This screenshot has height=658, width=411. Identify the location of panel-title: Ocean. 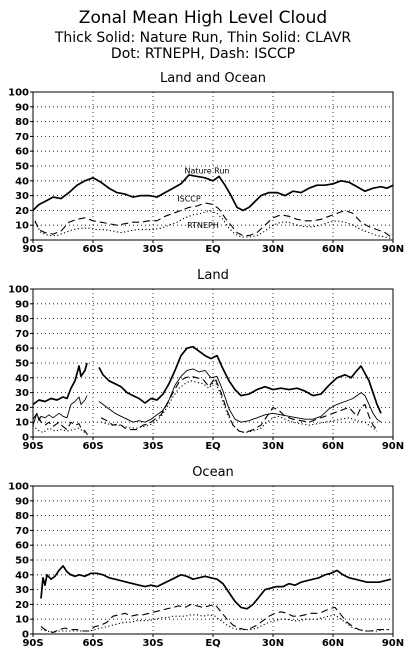
(213, 472).